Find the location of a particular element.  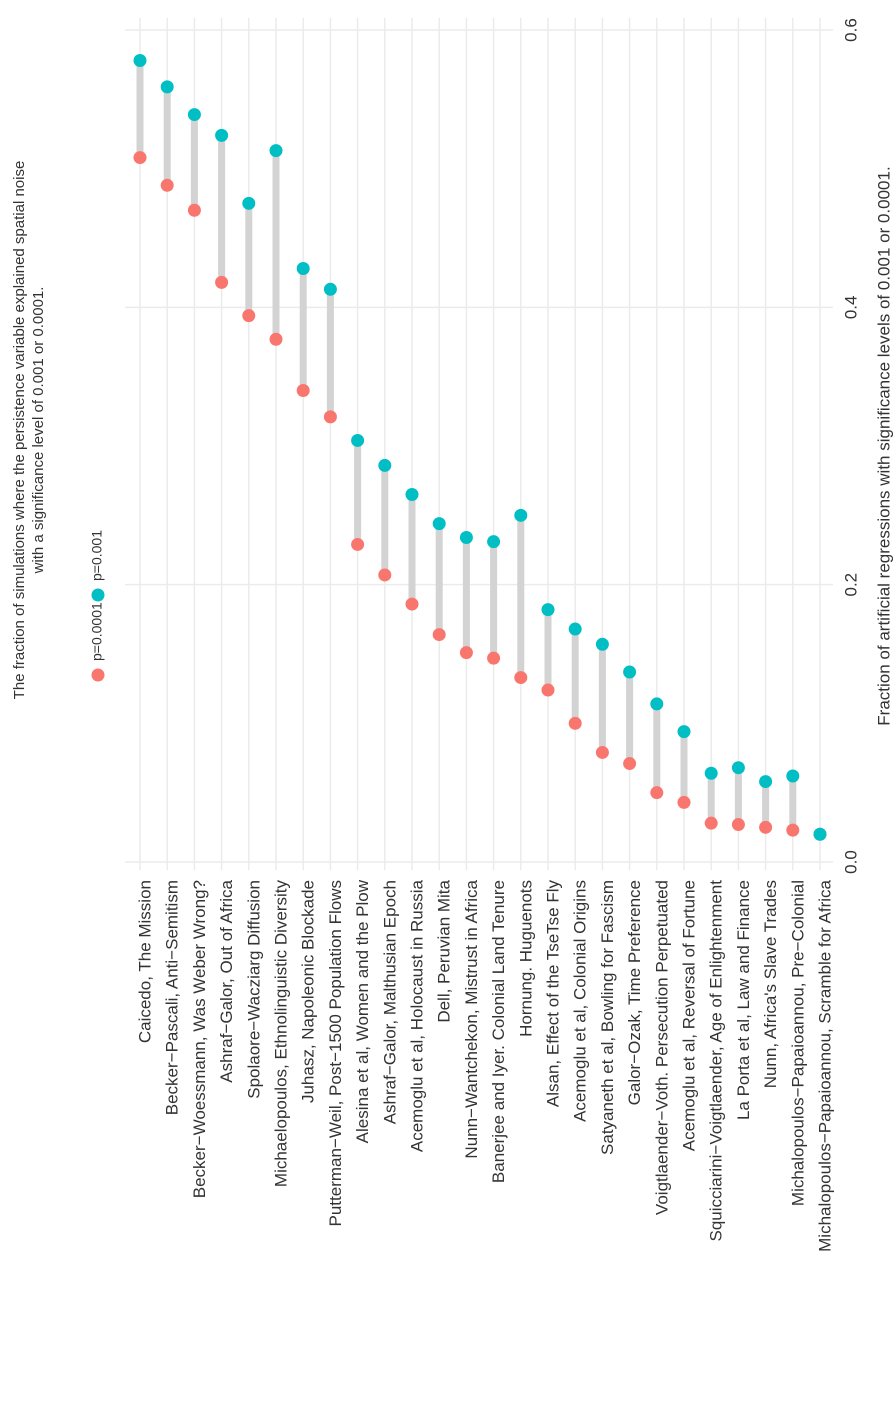

category-label: Michalopoulos−Papaioannou, Pre−Colonial is located at coordinates (797, 1043).